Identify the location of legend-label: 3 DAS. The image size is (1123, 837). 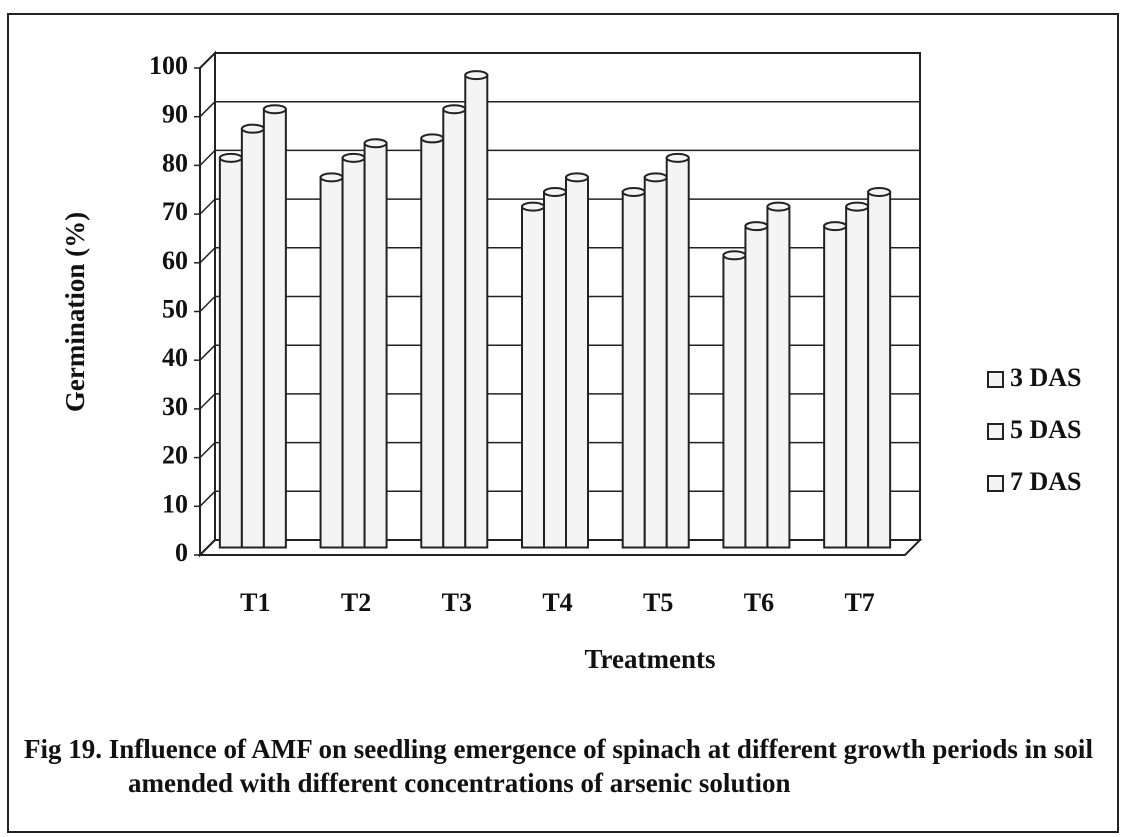
(1046, 377).